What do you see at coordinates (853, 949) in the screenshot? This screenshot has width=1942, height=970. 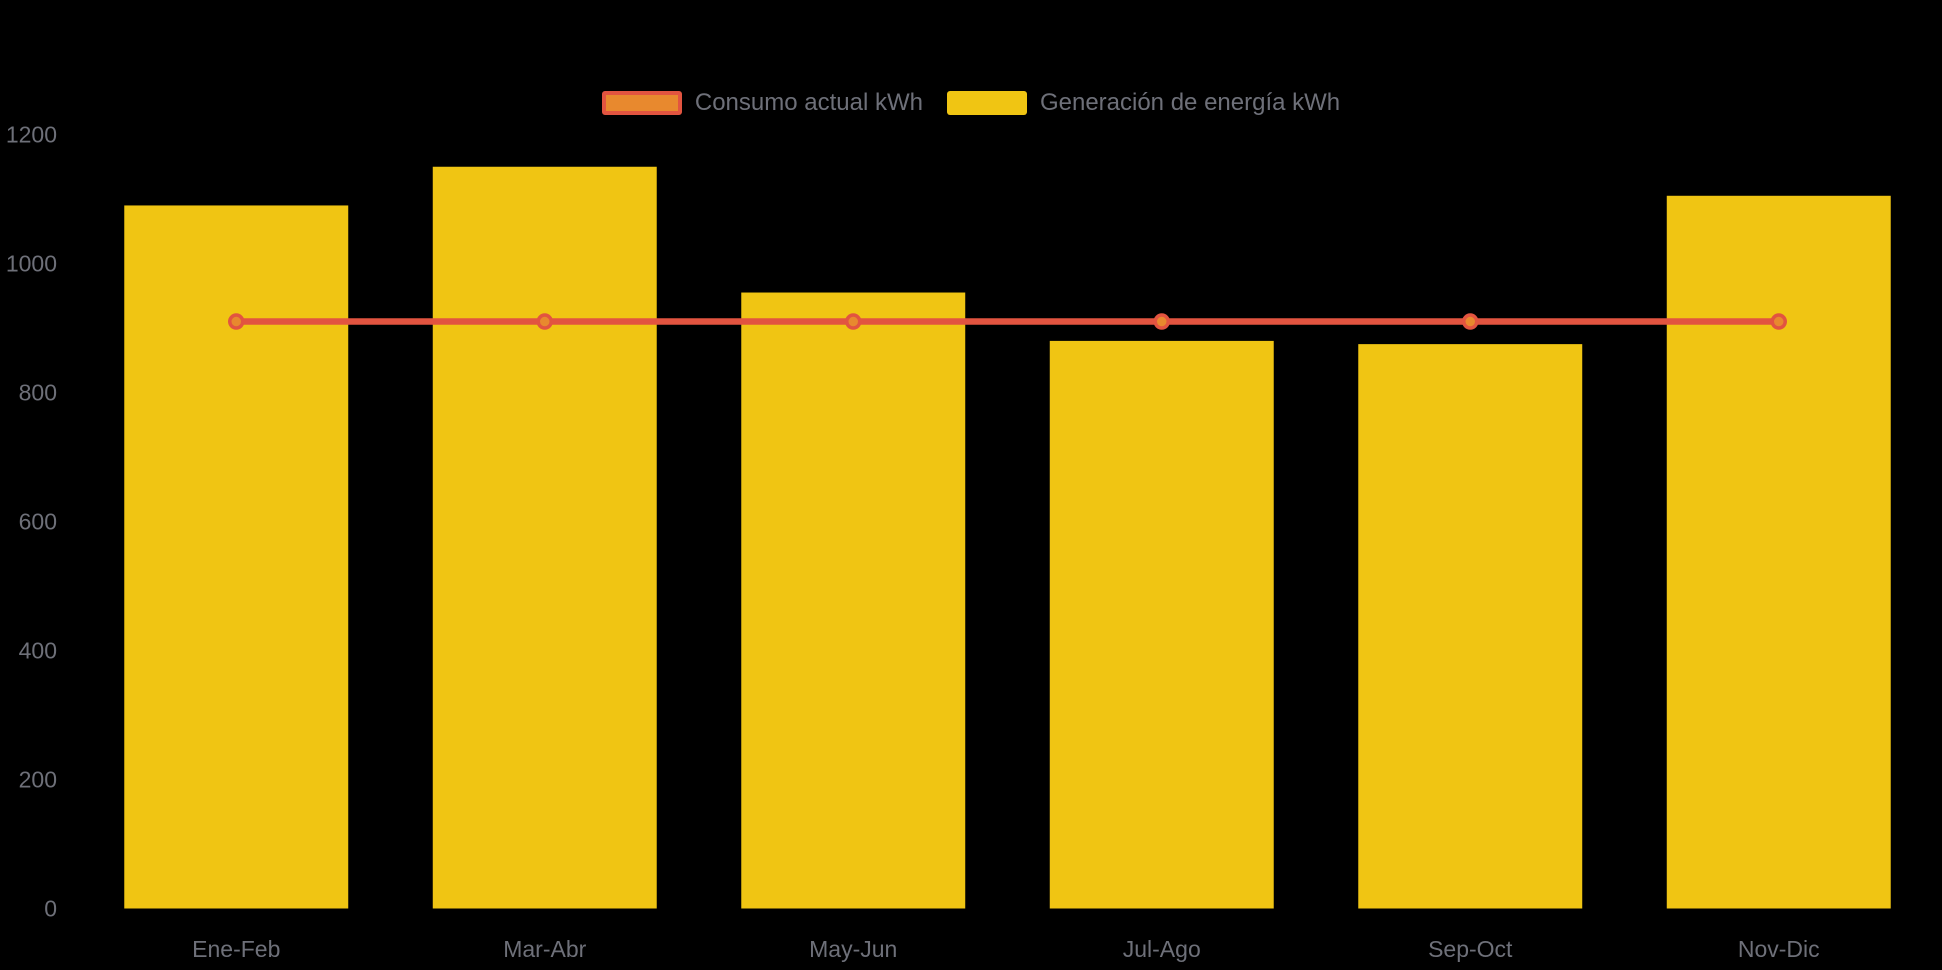 I see `x-axis-label: May-Jun` at bounding box center [853, 949].